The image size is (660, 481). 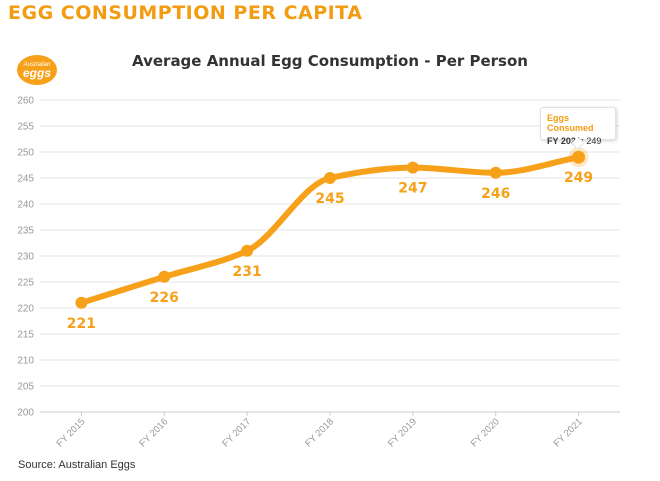 I want to click on x-tick-label: FY 2020, so click(x=485, y=432).